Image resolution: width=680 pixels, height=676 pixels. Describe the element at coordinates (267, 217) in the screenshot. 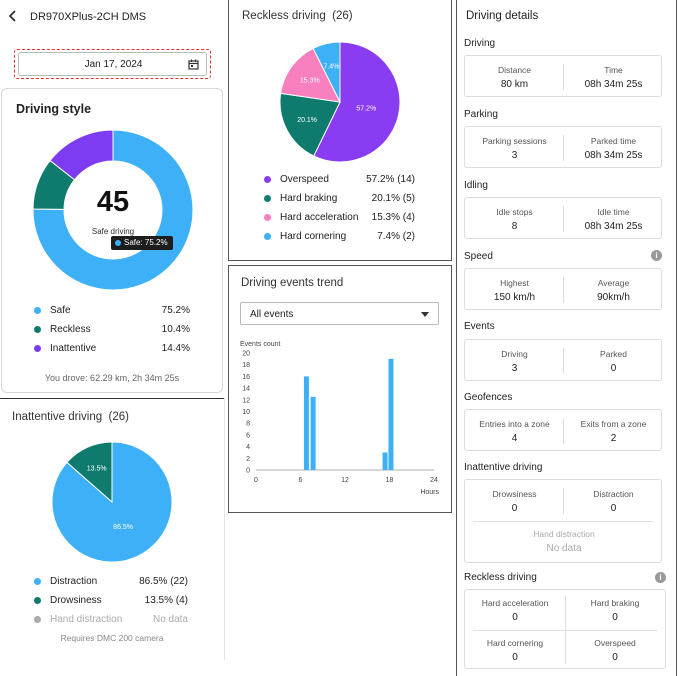

I see `hard-acceleration-dot` at that location.